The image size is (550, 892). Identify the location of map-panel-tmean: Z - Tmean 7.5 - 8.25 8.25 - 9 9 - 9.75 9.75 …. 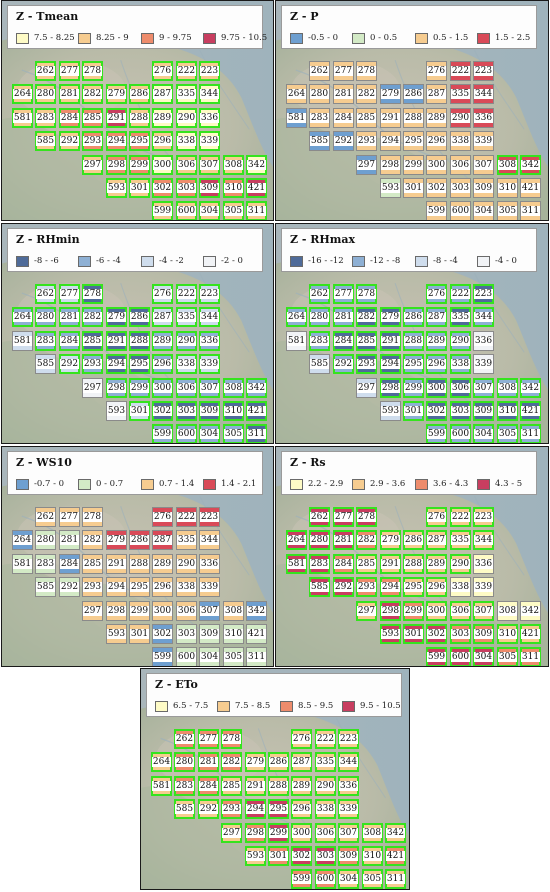
(137, 110).